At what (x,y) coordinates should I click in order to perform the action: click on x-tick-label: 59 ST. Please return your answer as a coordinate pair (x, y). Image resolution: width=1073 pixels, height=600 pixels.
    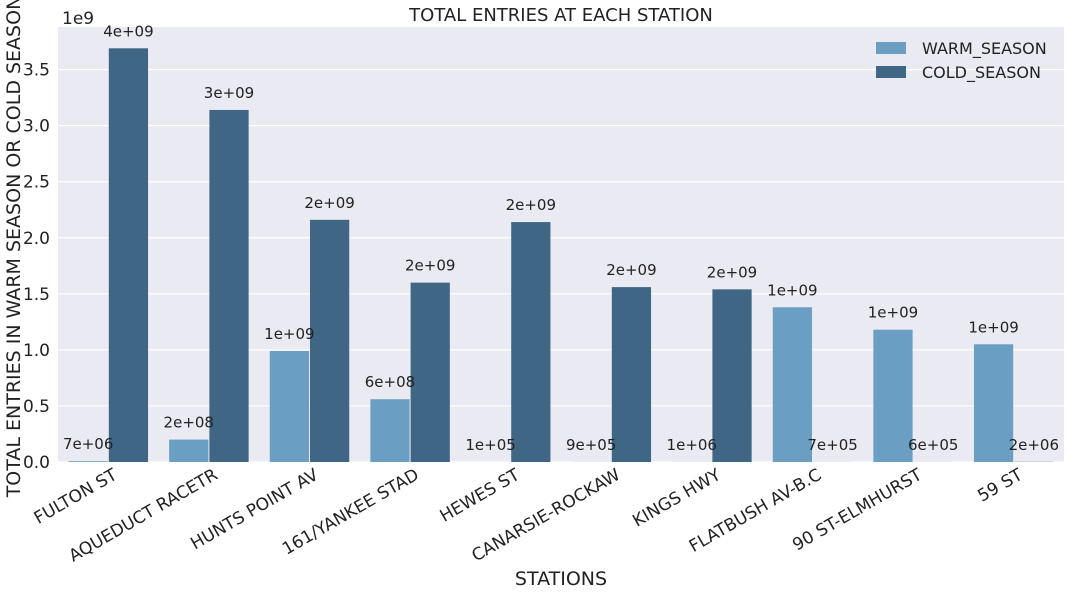
    Looking at the image, I should click on (1000, 486).